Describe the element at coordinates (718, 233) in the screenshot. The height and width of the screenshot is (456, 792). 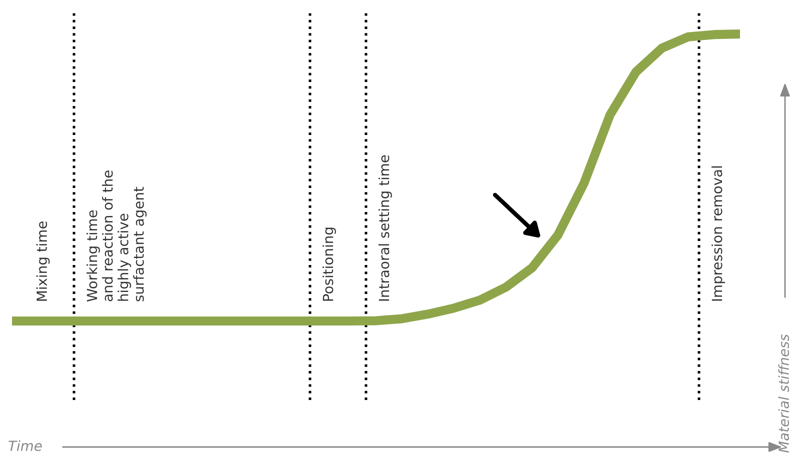
I see `annotation: Impression removal` at that location.